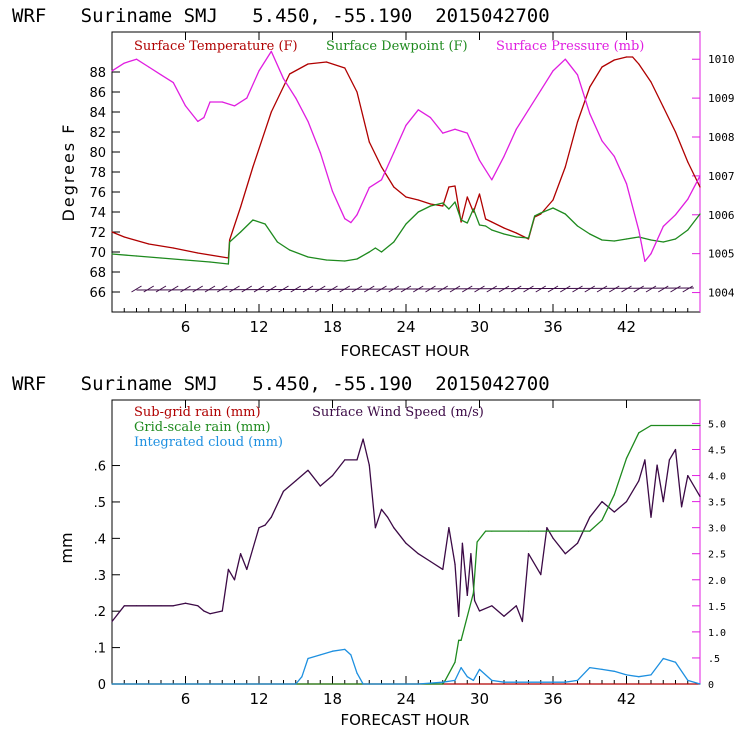 Image resolution: width=740 pixels, height=740 pixels. What do you see at coordinates (97, 93) in the screenshot?
I see `y-tick-label: 86` at bounding box center [97, 93].